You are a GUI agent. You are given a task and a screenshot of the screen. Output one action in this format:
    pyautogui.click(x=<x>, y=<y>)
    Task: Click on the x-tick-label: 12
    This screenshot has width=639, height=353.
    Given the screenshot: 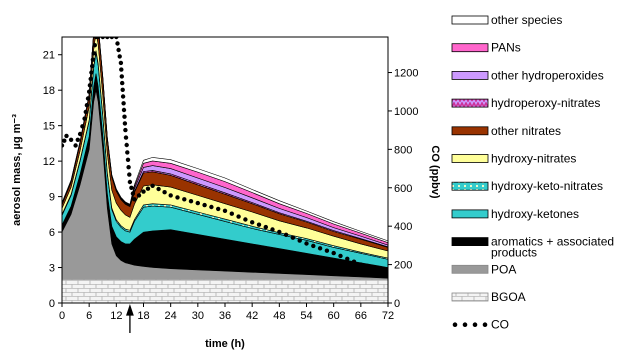 What is the action you would take?
    pyautogui.click(x=116, y=316)
    